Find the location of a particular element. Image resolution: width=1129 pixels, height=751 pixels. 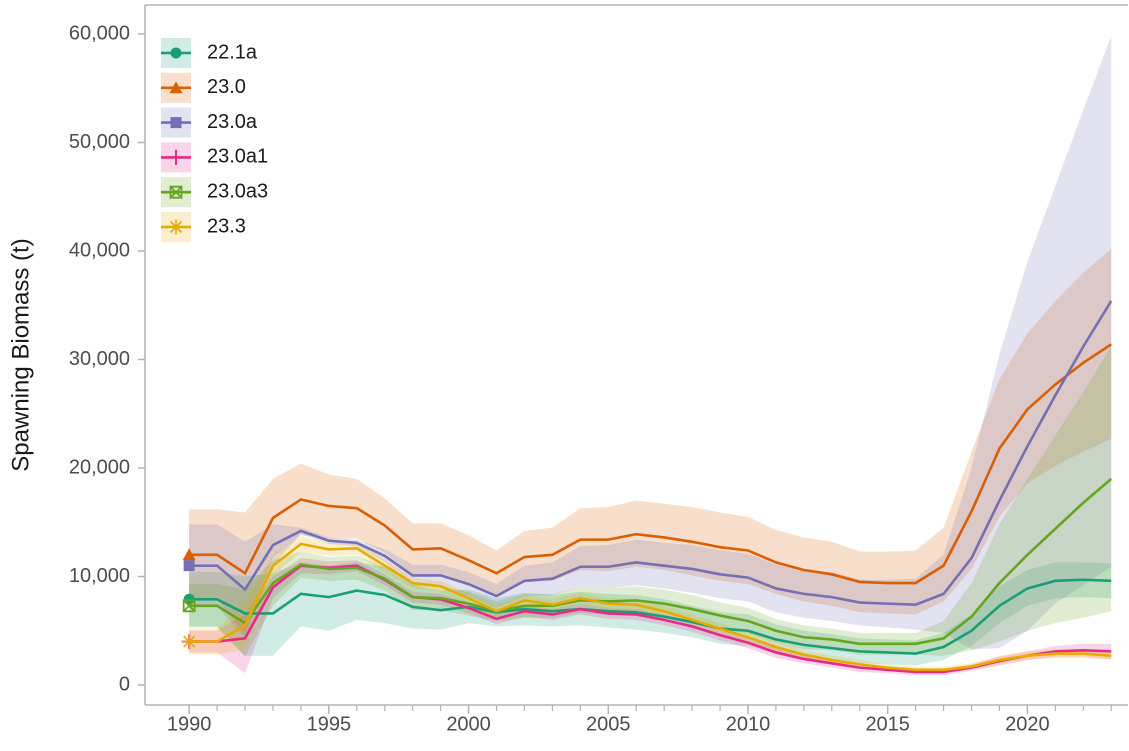

y-tick-label: 60,000 is located at coordinates (99, 33).